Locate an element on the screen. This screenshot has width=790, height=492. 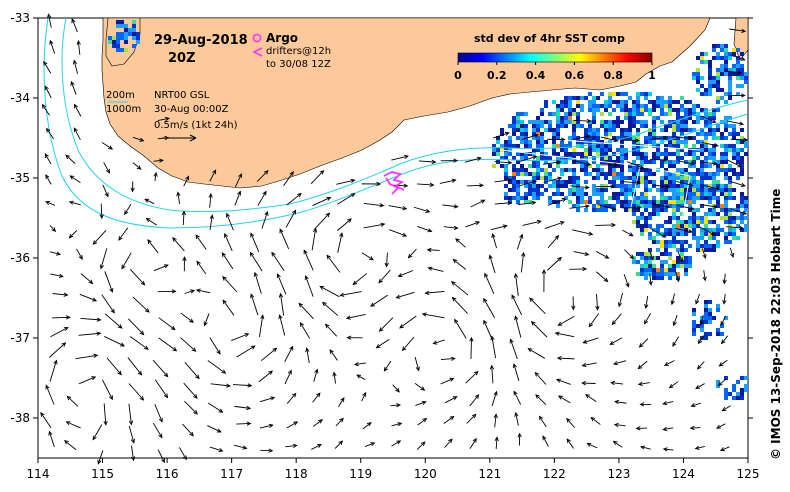
vector-scale-arrow is located at coordinates (179, 138).